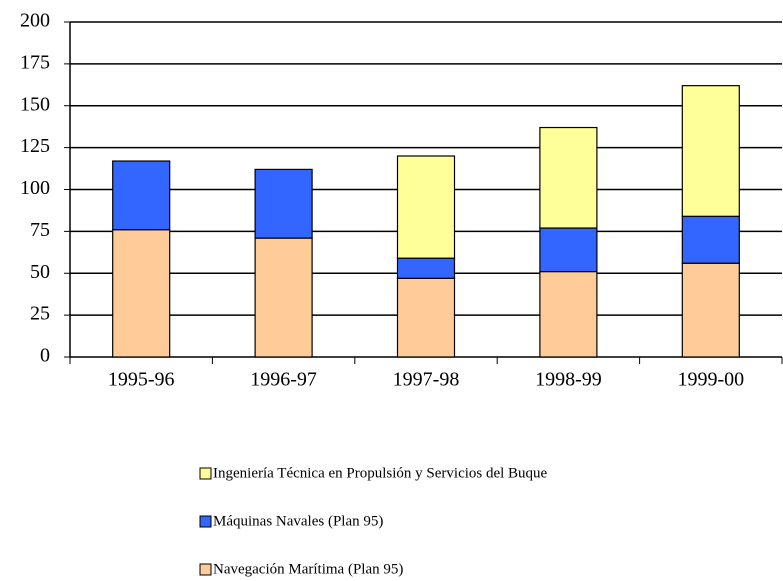 The image size is (783, 581). What do you see at coordinates (35, 21) in the screenshot?
I see `y-tick-label: 200` at bounding box center [35, 21].